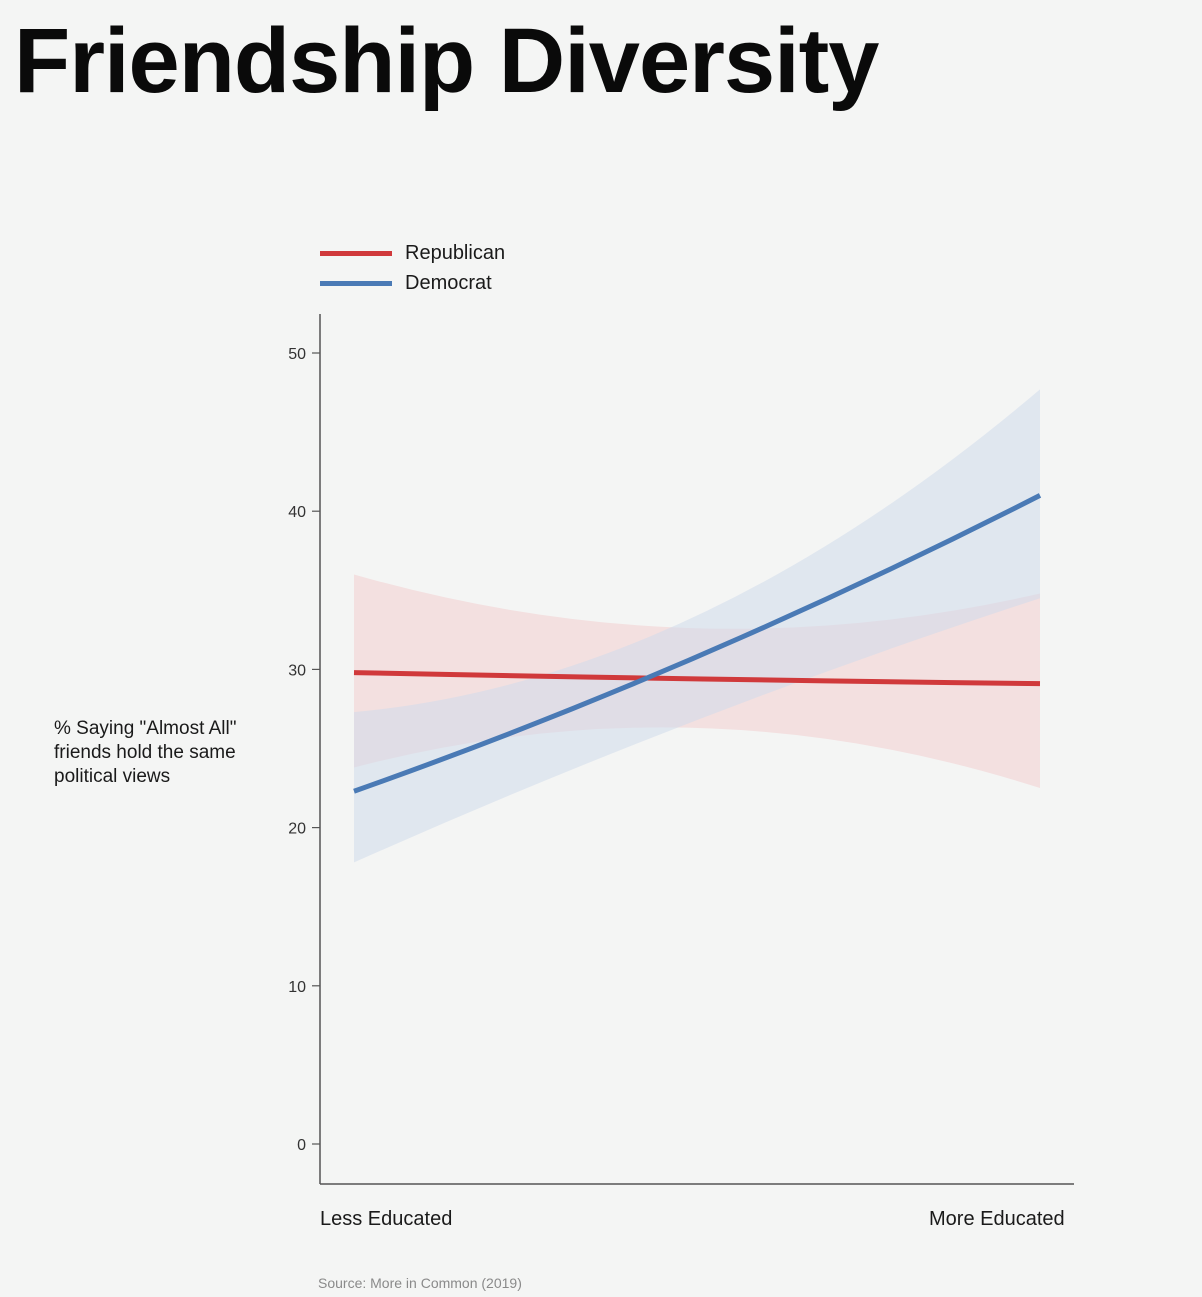 The width and height of the screenshot is (1202, 1297). I want to click on legend-label-democrat: Democrat, so click(448, 282).